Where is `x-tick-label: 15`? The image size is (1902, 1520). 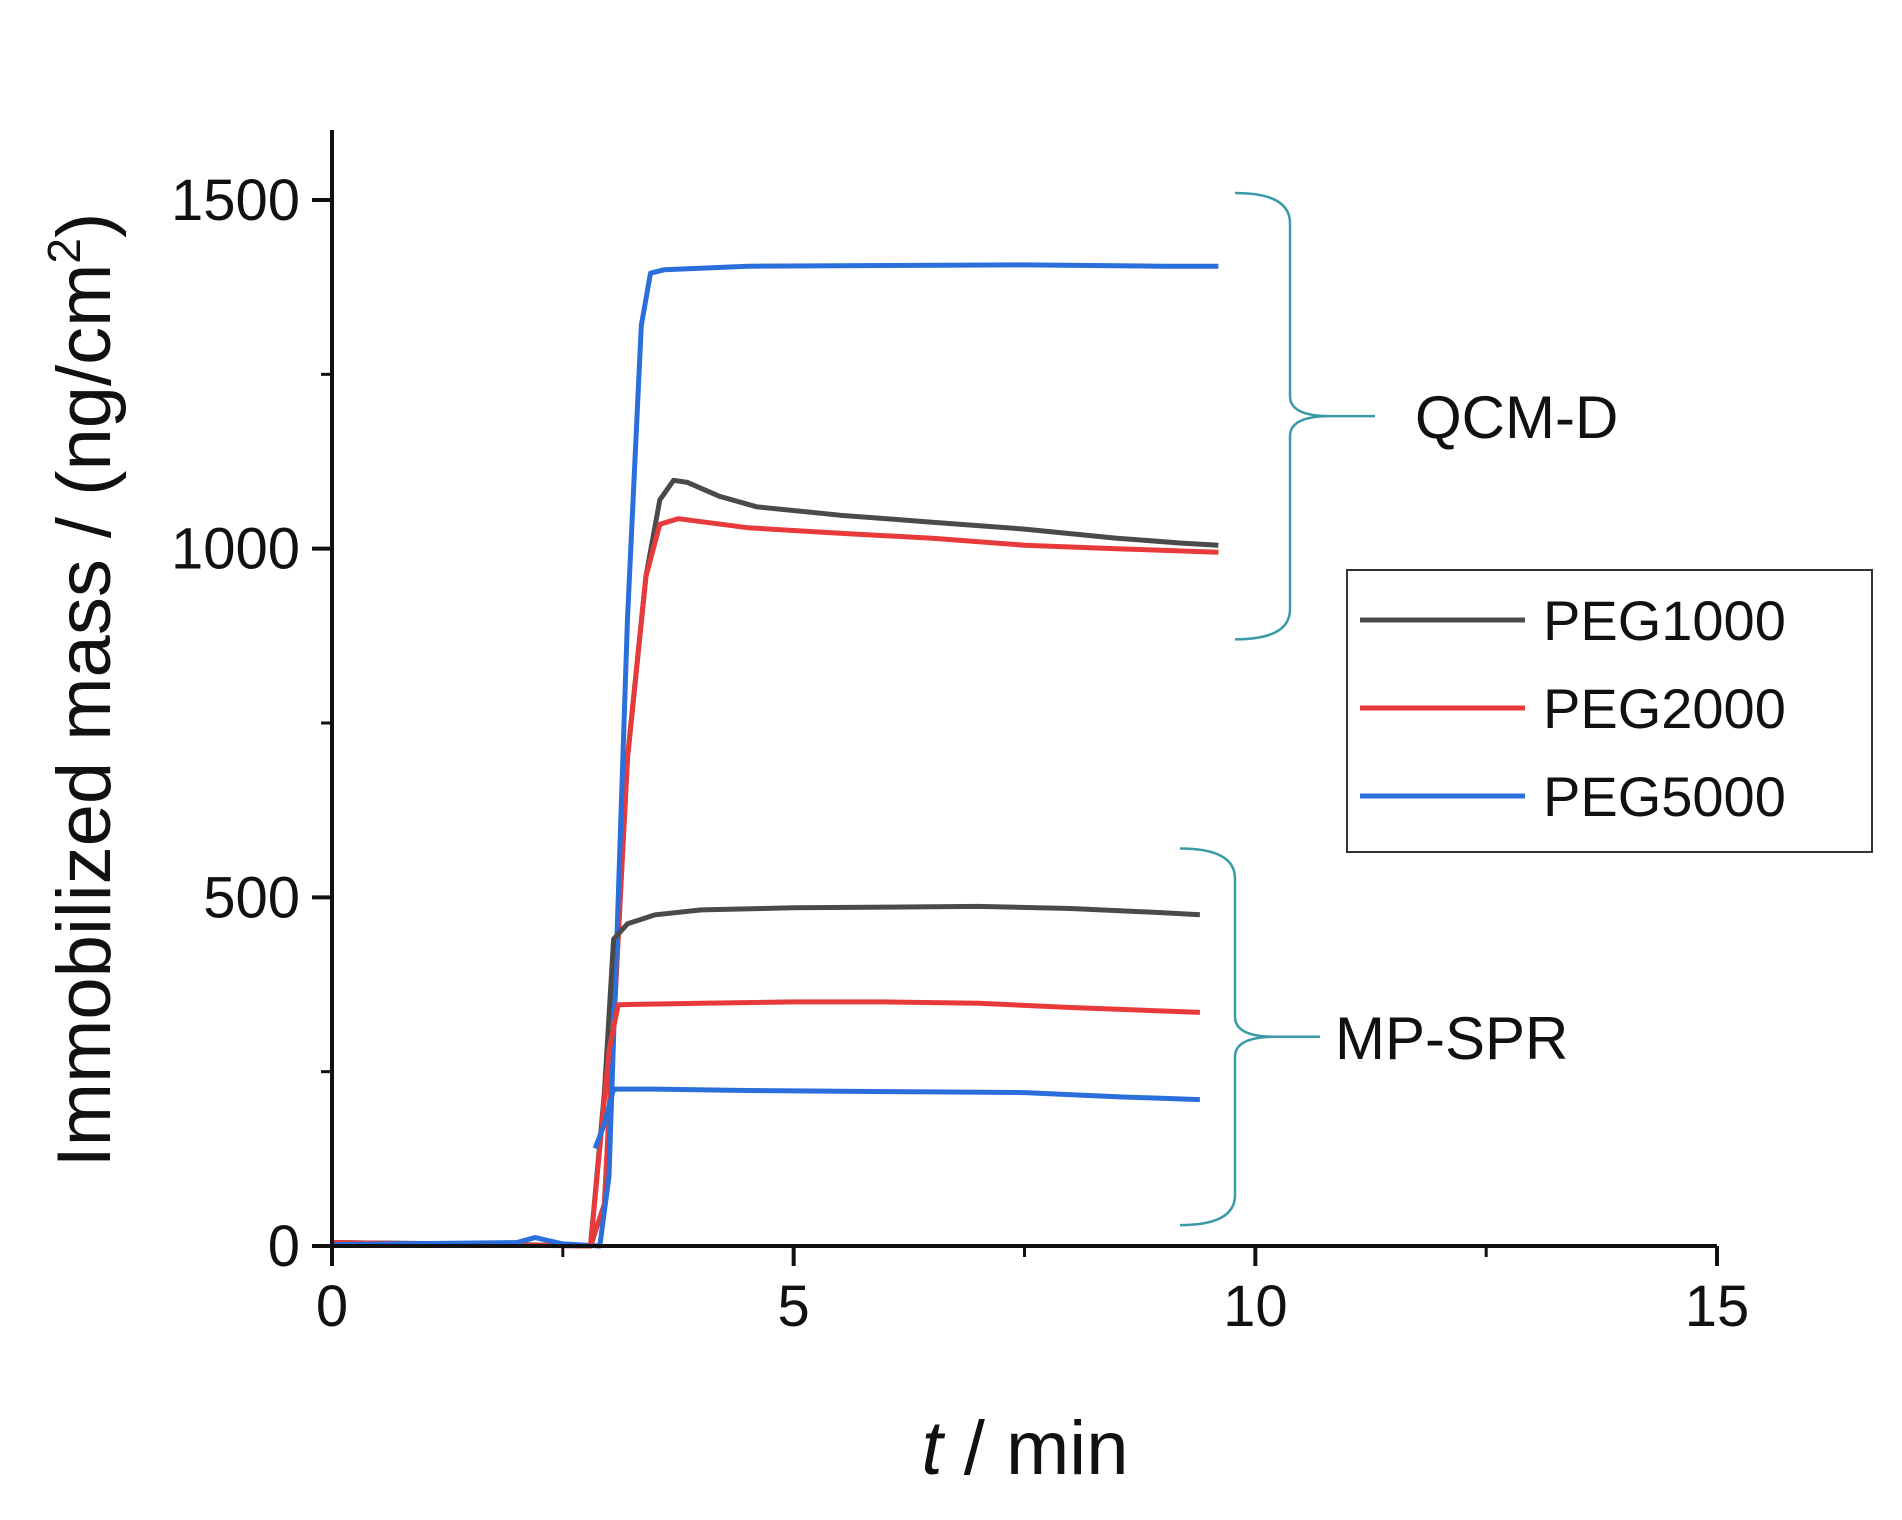 x-tick-label: 15 is located at coordinates (1717, 1306).